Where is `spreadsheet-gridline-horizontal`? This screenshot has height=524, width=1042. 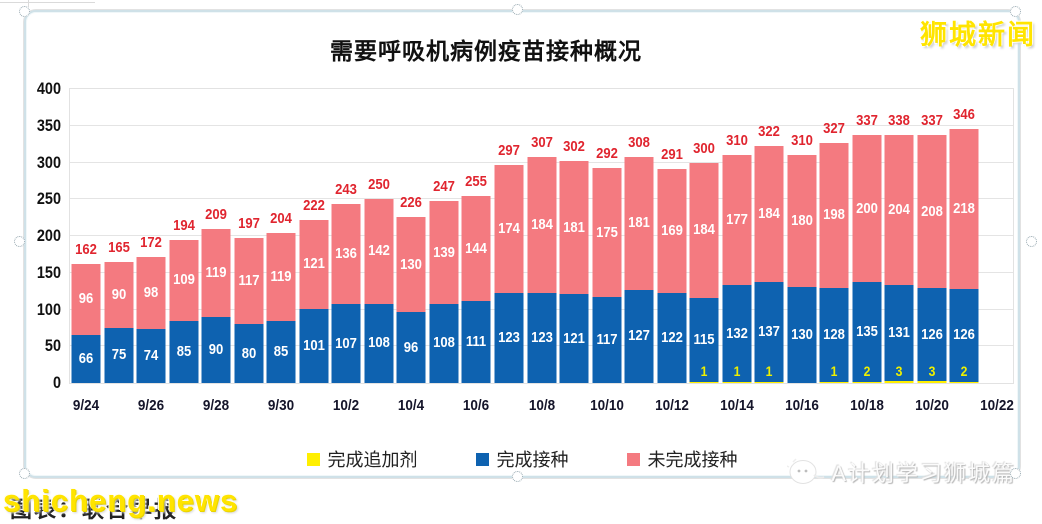
spreadsheet-gridline-horizontal is located at coordinates (47, 2).